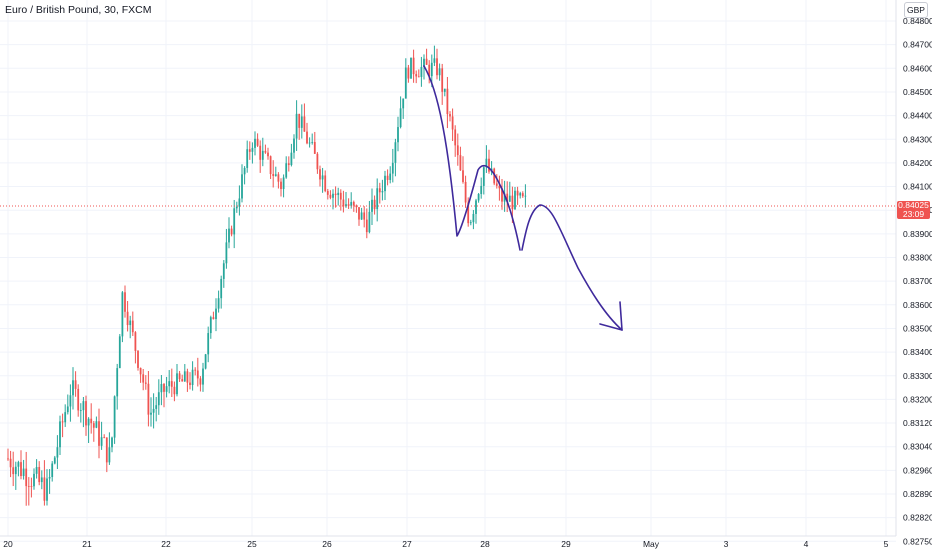 This screenshot has width=932, height=550. I want to click on price-tick-label: 0.83700, so click(917, 281).